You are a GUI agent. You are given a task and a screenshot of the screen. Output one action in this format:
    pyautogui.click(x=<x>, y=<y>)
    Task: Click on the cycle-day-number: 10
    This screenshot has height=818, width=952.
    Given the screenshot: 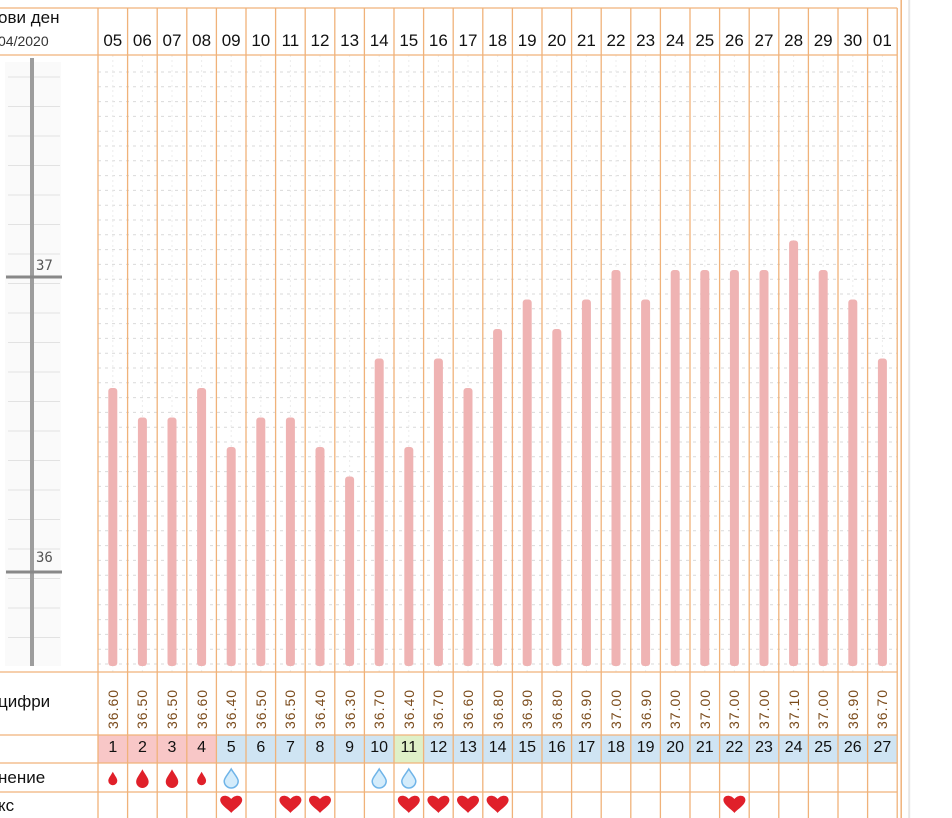 What is the action you would take?
    pyautogui.click(x=379, y=747)
    